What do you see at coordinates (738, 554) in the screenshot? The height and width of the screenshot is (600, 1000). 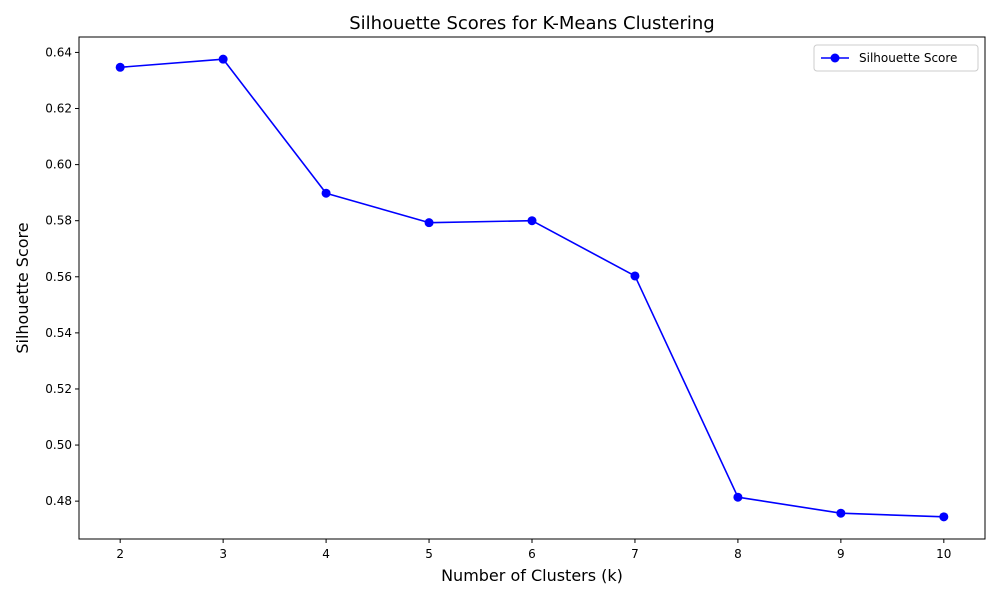 I see `x-tick-label-6: 8` at bounding box center [738, 554].